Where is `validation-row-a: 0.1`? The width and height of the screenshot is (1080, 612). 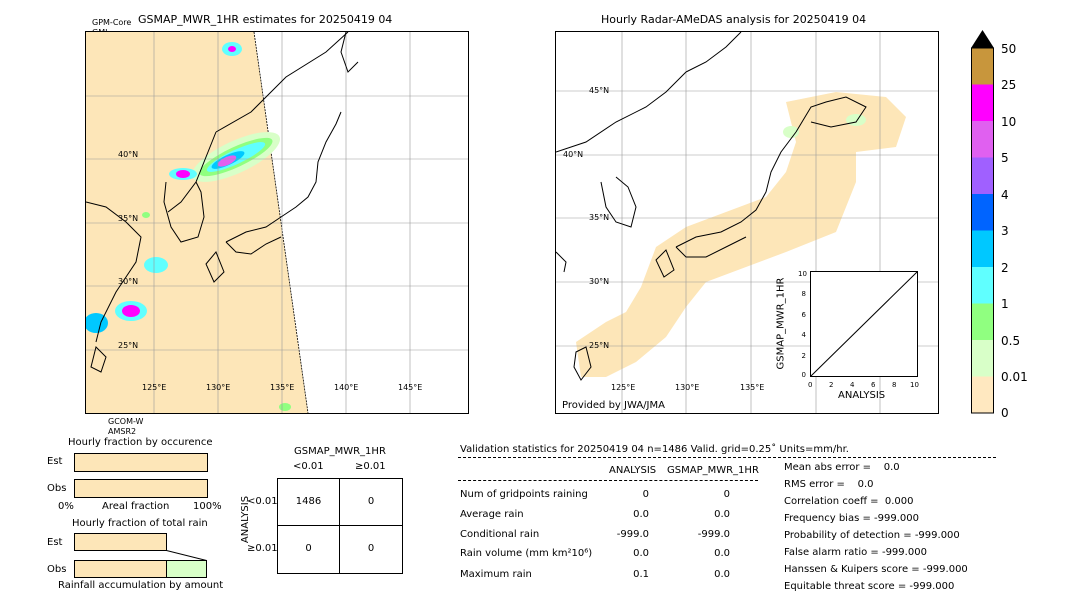 validation-row-a: 0.1 is located at coordinates (641, 574).